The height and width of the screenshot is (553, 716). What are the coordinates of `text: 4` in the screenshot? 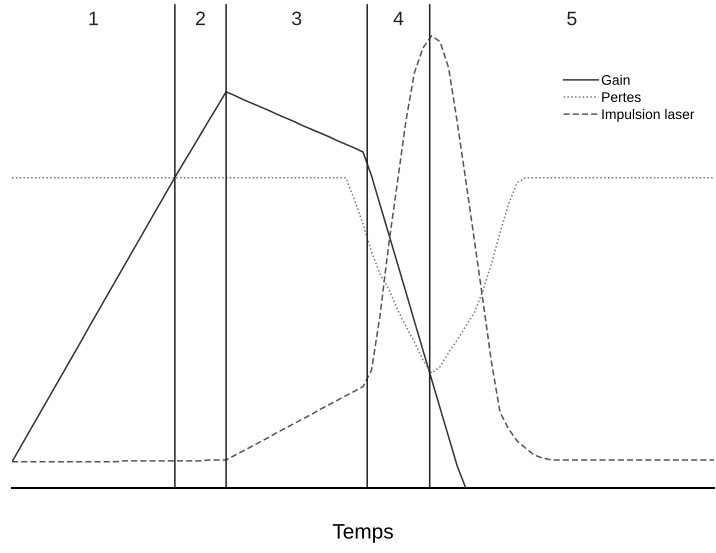 It's located at (398, 19).